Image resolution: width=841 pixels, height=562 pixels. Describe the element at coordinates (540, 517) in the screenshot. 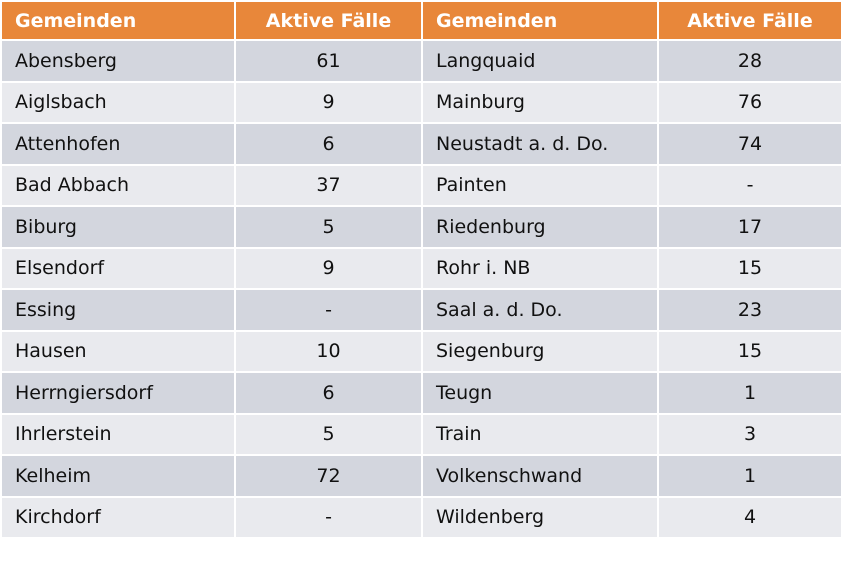

I see `municipality: Wildenberg` at that location.